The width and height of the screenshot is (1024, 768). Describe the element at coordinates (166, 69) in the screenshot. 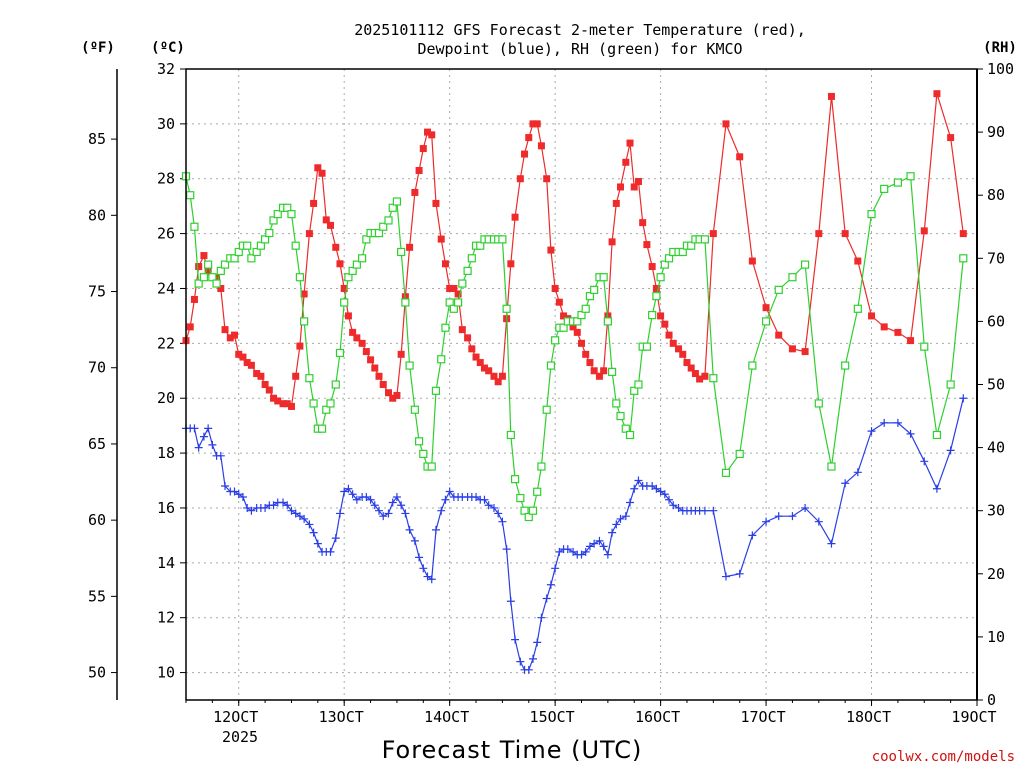

I see `celsius-tick-label: 32` at that location.